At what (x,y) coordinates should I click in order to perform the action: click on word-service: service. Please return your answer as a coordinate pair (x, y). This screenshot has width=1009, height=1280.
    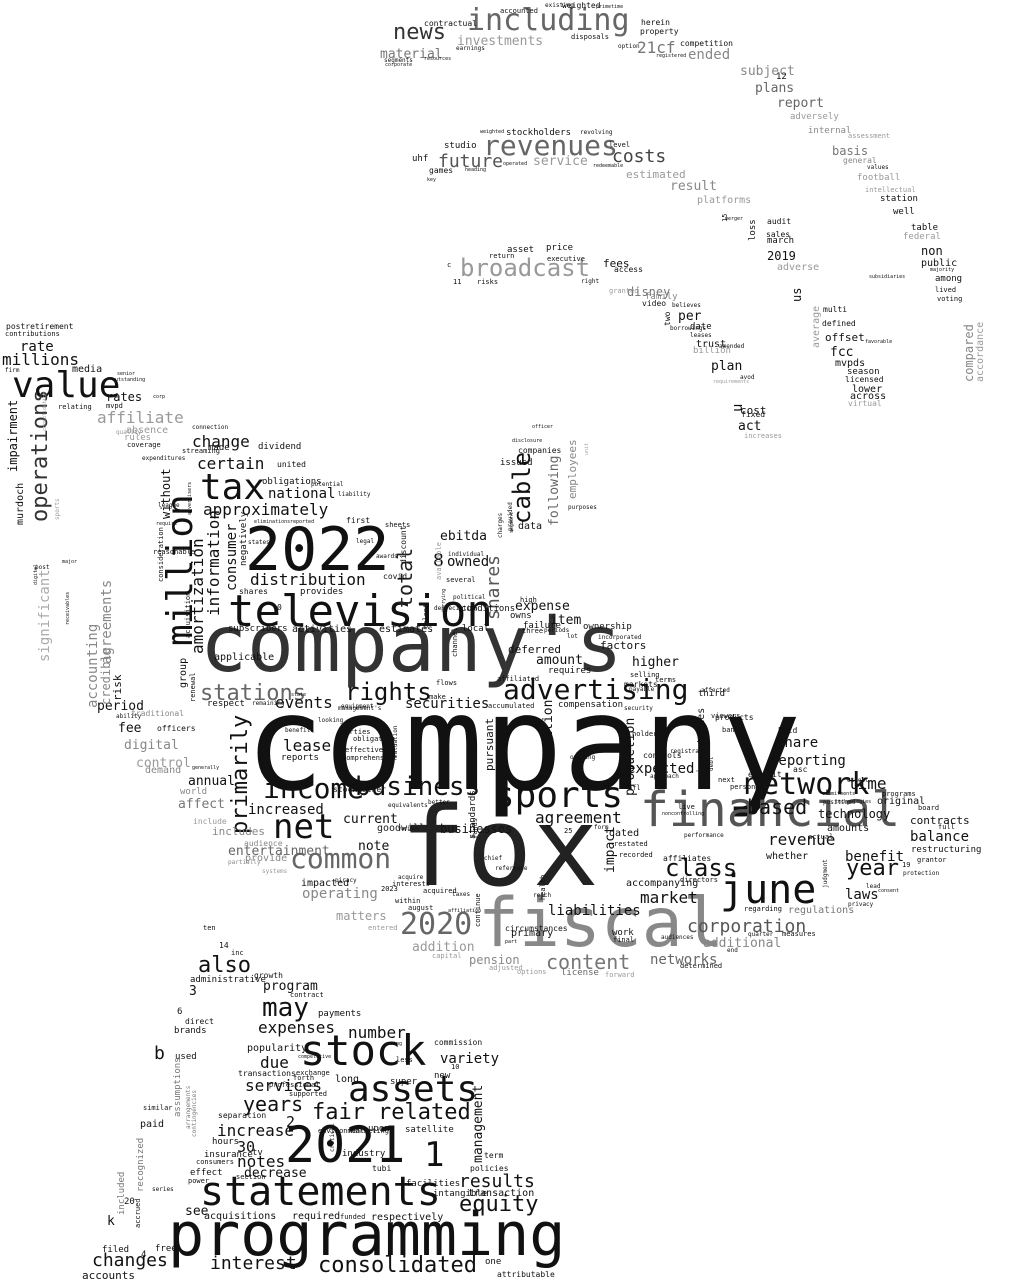
    Looking at the image, I should click on (560, 161).